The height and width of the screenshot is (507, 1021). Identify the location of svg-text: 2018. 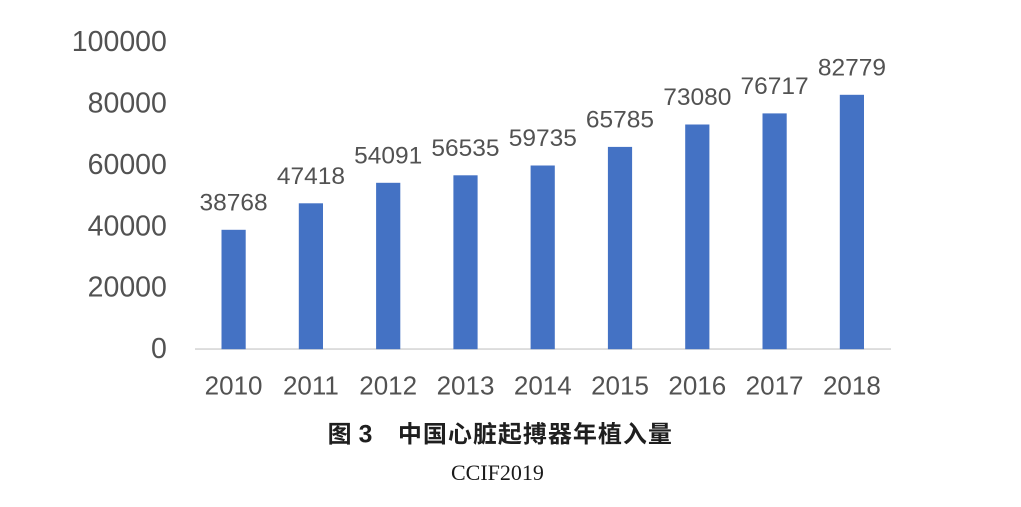
(852, 385).